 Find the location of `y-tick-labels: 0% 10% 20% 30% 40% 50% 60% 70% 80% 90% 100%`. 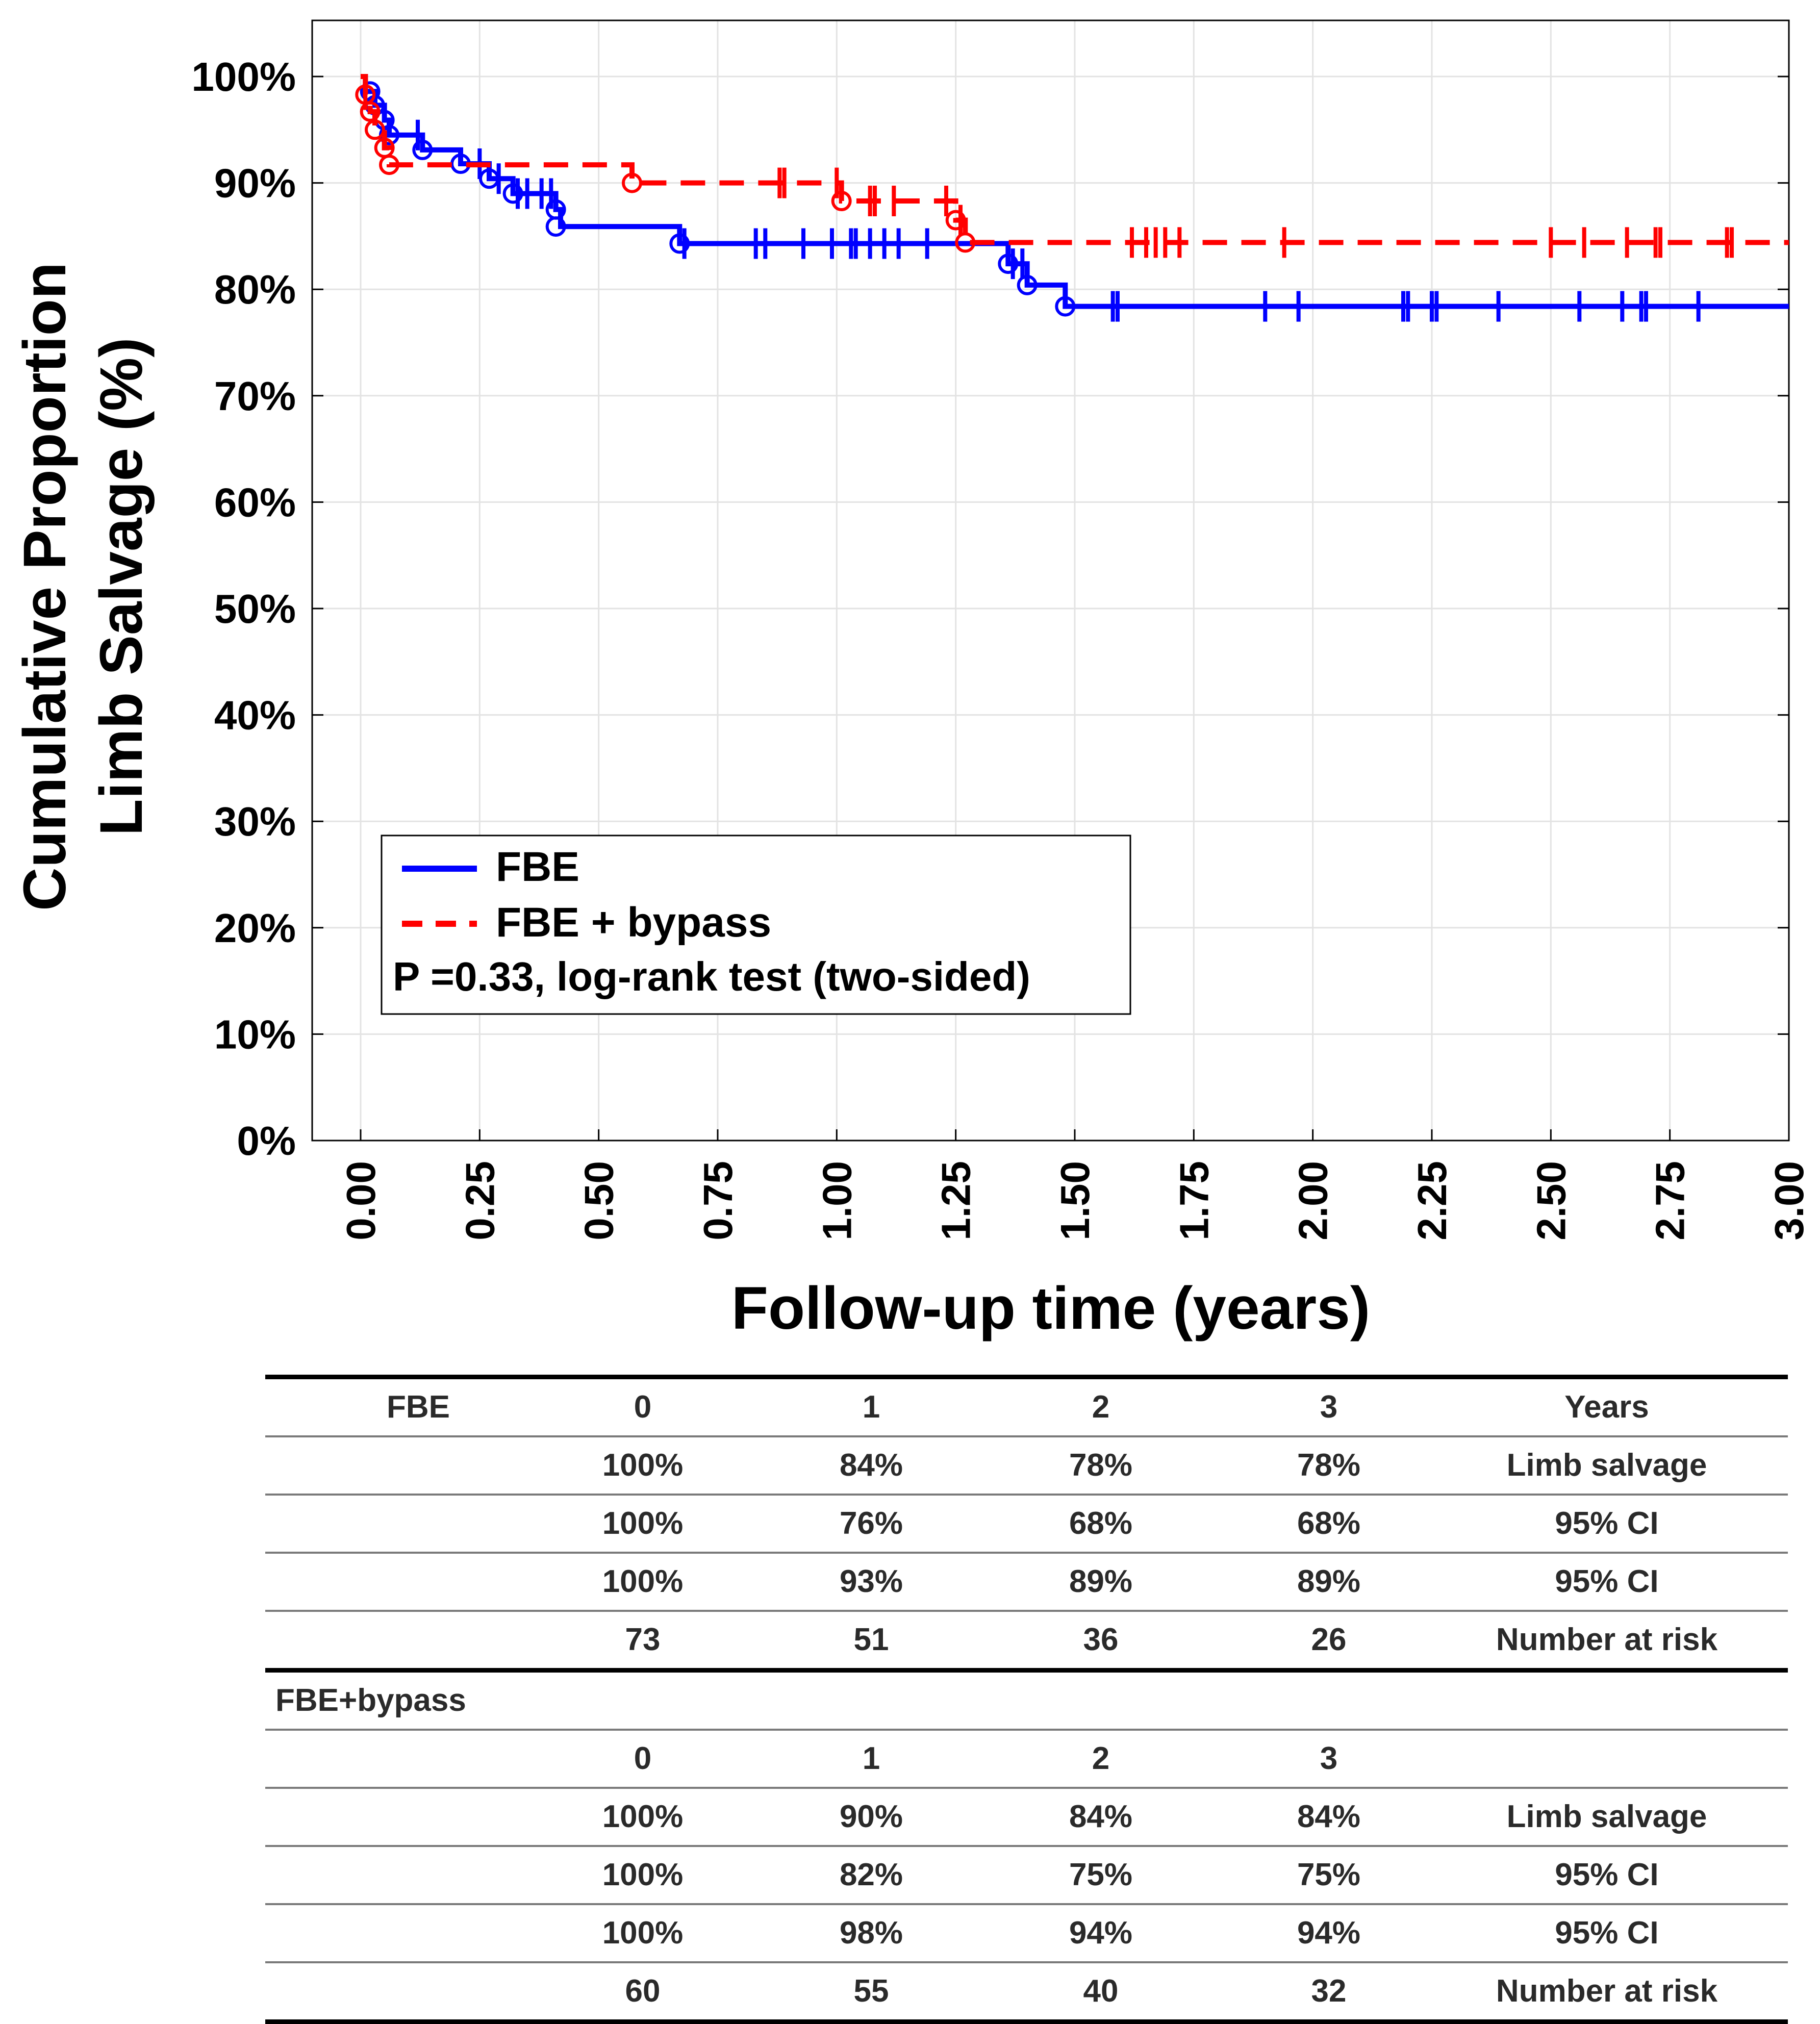

y-tick-labels: 0% 10% 20% 30% 40% 50% 60% 70% 80% 90% 100% is located at coordinates (243, 608).